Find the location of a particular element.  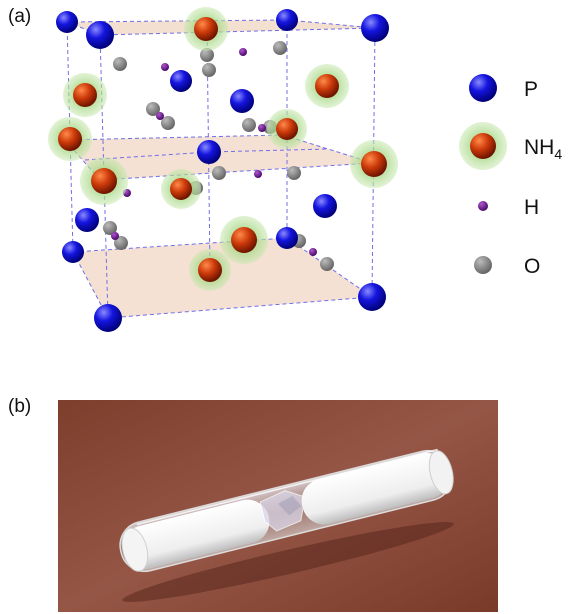

sample-tube is located at coordinates (286, 510).